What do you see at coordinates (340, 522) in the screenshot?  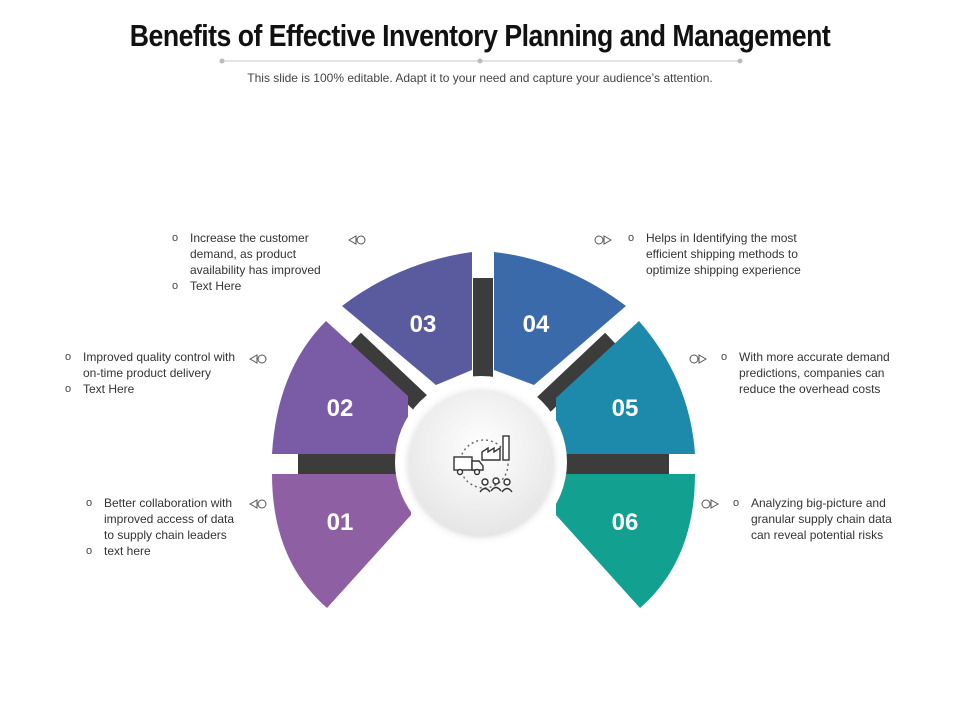 I see `segment-number: 01` at bounding box center [340, 522].